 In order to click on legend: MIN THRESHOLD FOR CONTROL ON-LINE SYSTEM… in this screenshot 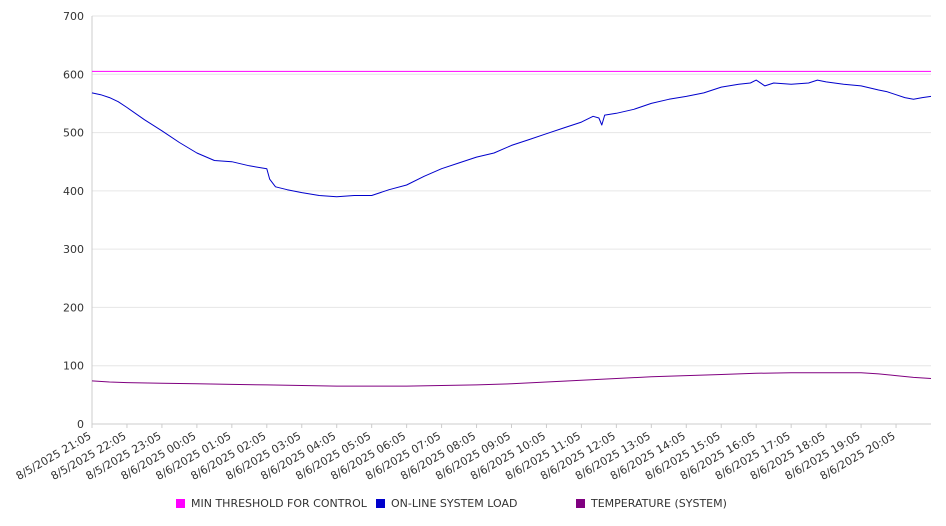, I will do `click(473, 506)`.